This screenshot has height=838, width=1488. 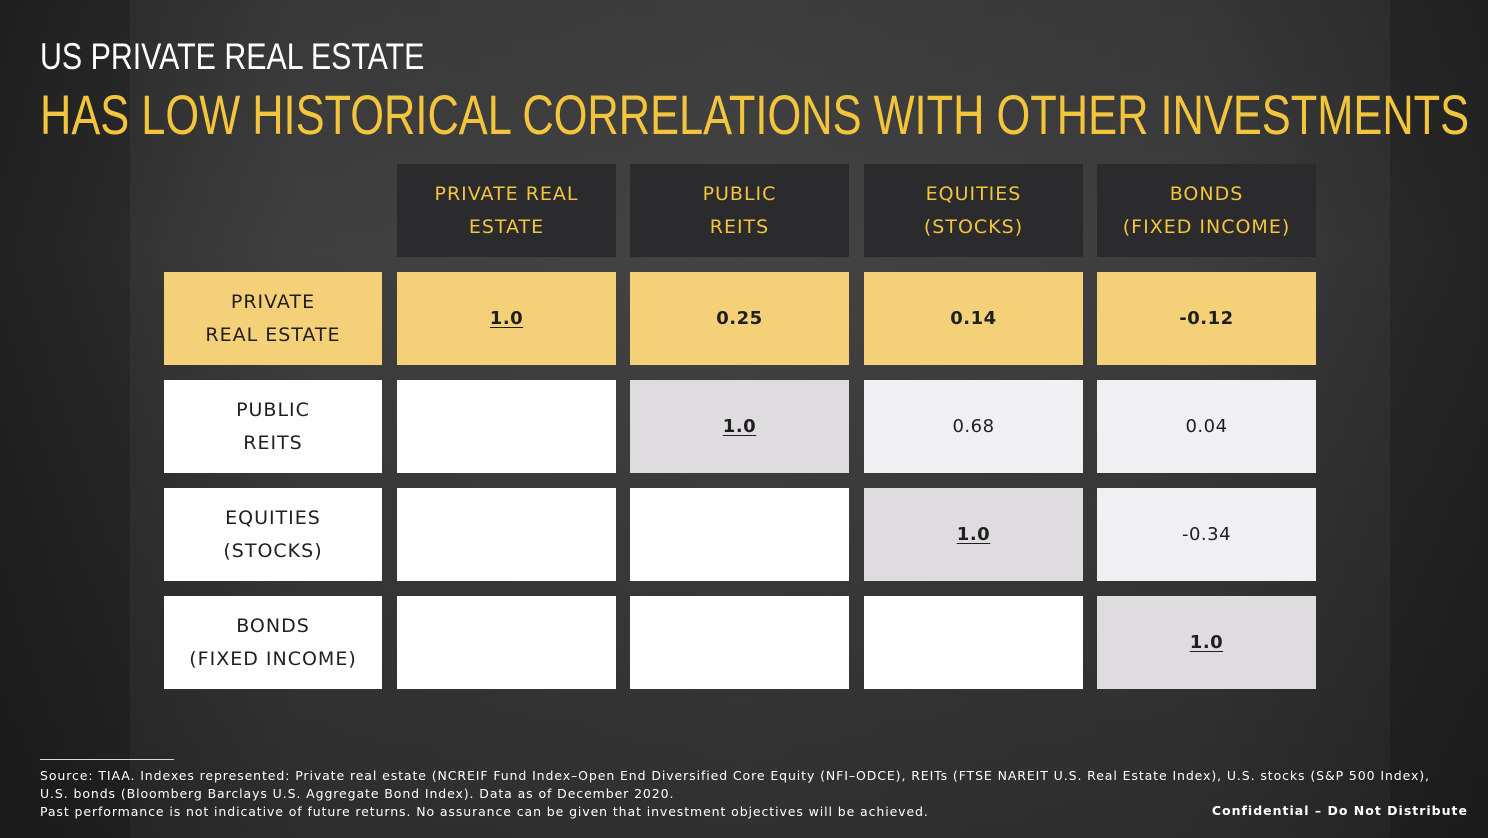 I want to click on footnote-divider, so click(x=107, y=759).